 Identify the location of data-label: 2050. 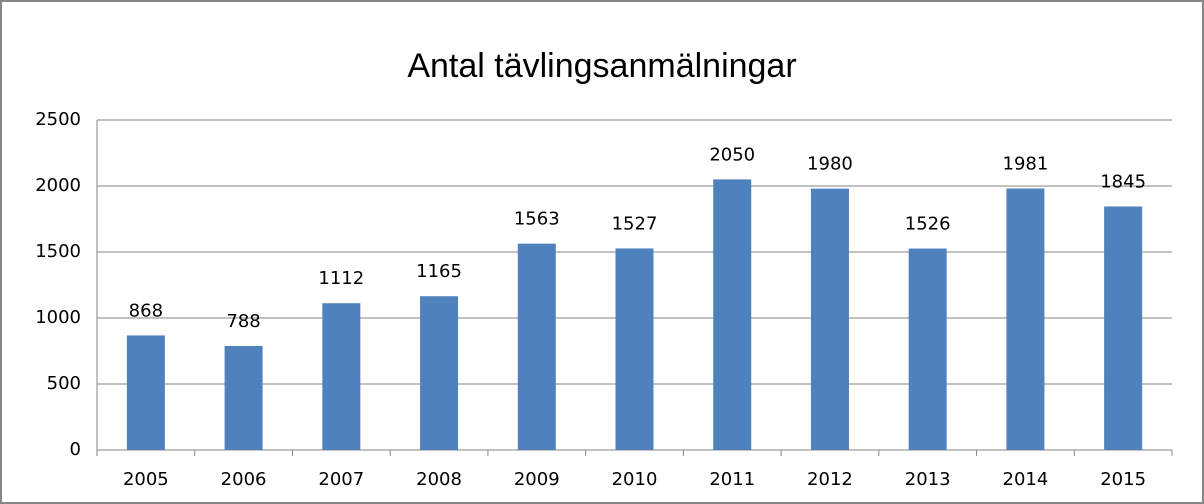
(732, 154).